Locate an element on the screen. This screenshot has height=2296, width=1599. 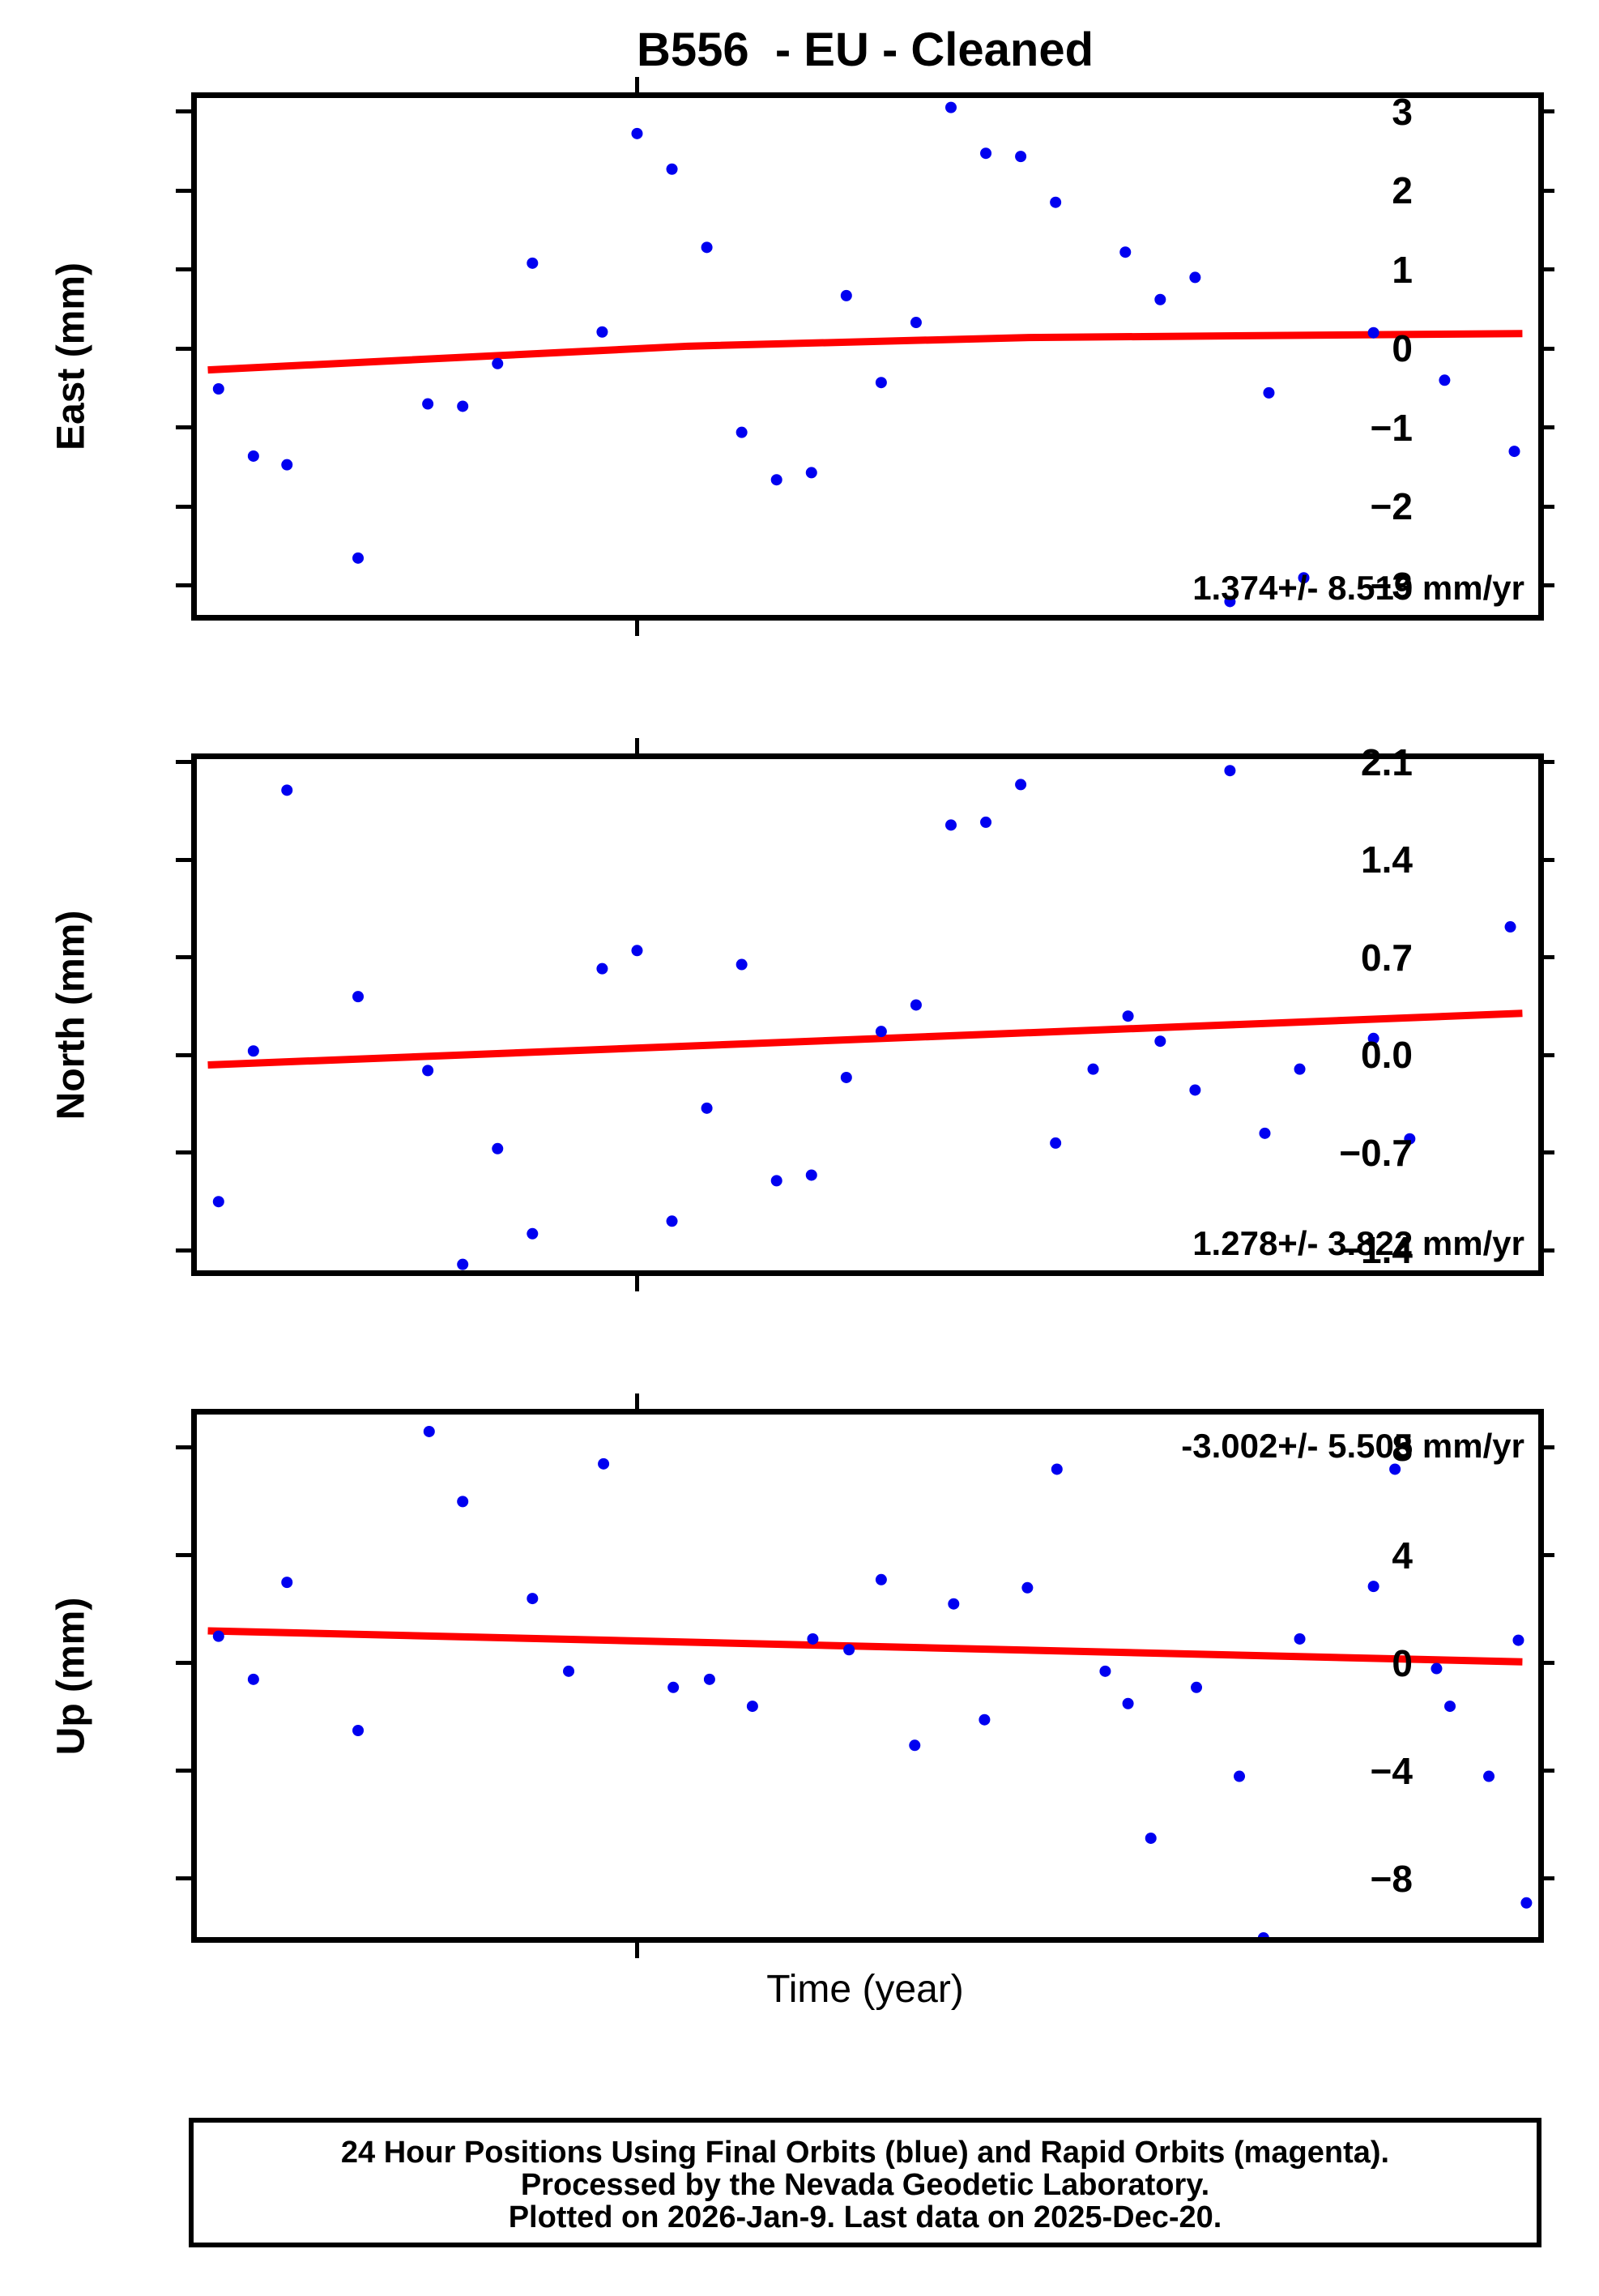
up-y-tick-label: −8 is located at coordinates (1391, 1878).